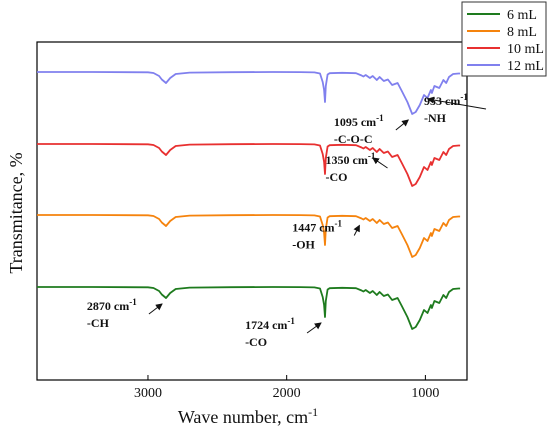  Describe the element at coordinates (522, 15) in the screenshot. I see `legend-label: 6 mL` at that location.